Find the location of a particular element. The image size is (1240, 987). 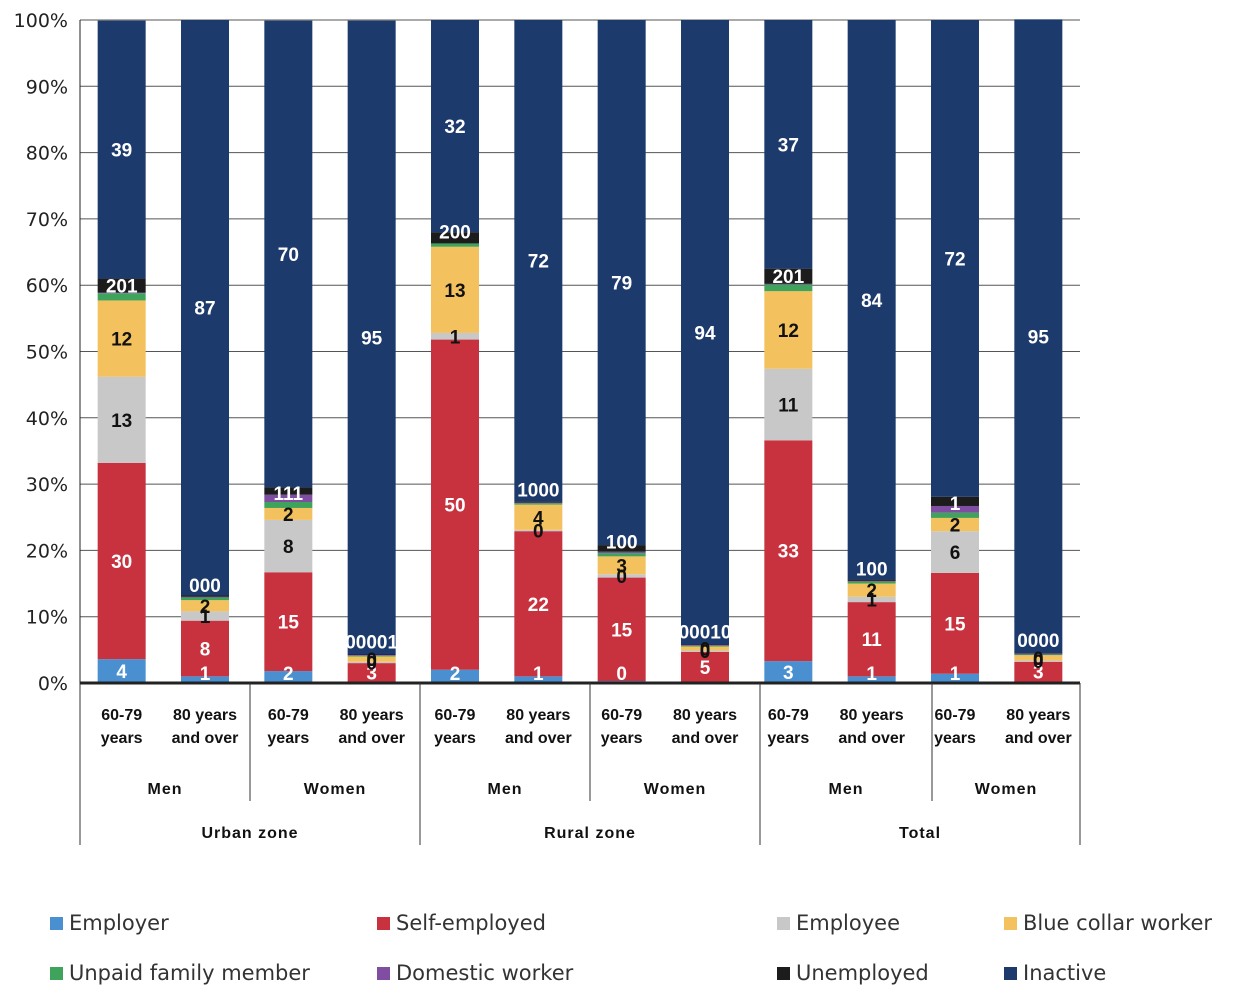

legend-label: Domestic worker is located at coordinates (485, 973).